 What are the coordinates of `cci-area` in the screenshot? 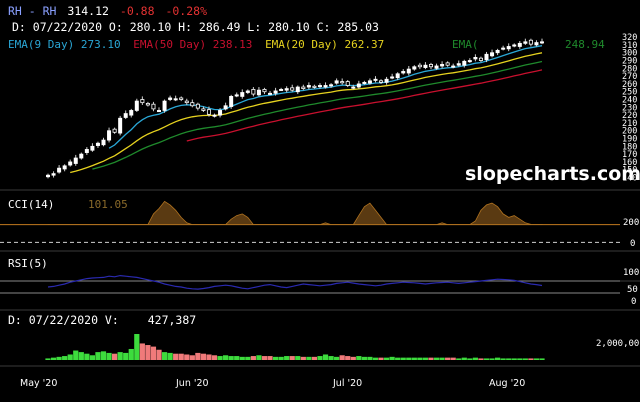 It's located at (295, 213).